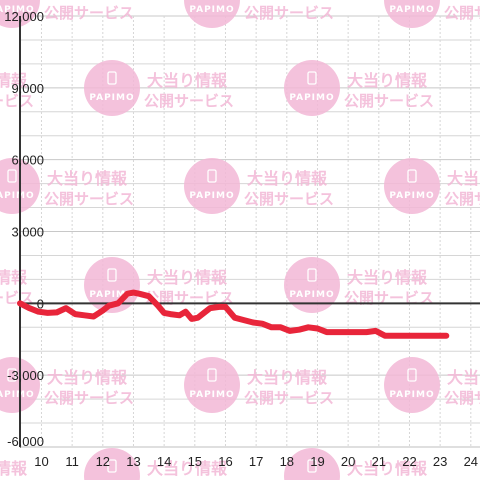 The width and height of the screenshot is (480, 480). Describe the element at coordinates (471, 461) in the screenshot. I see `x-tick-label: 24` at that location.